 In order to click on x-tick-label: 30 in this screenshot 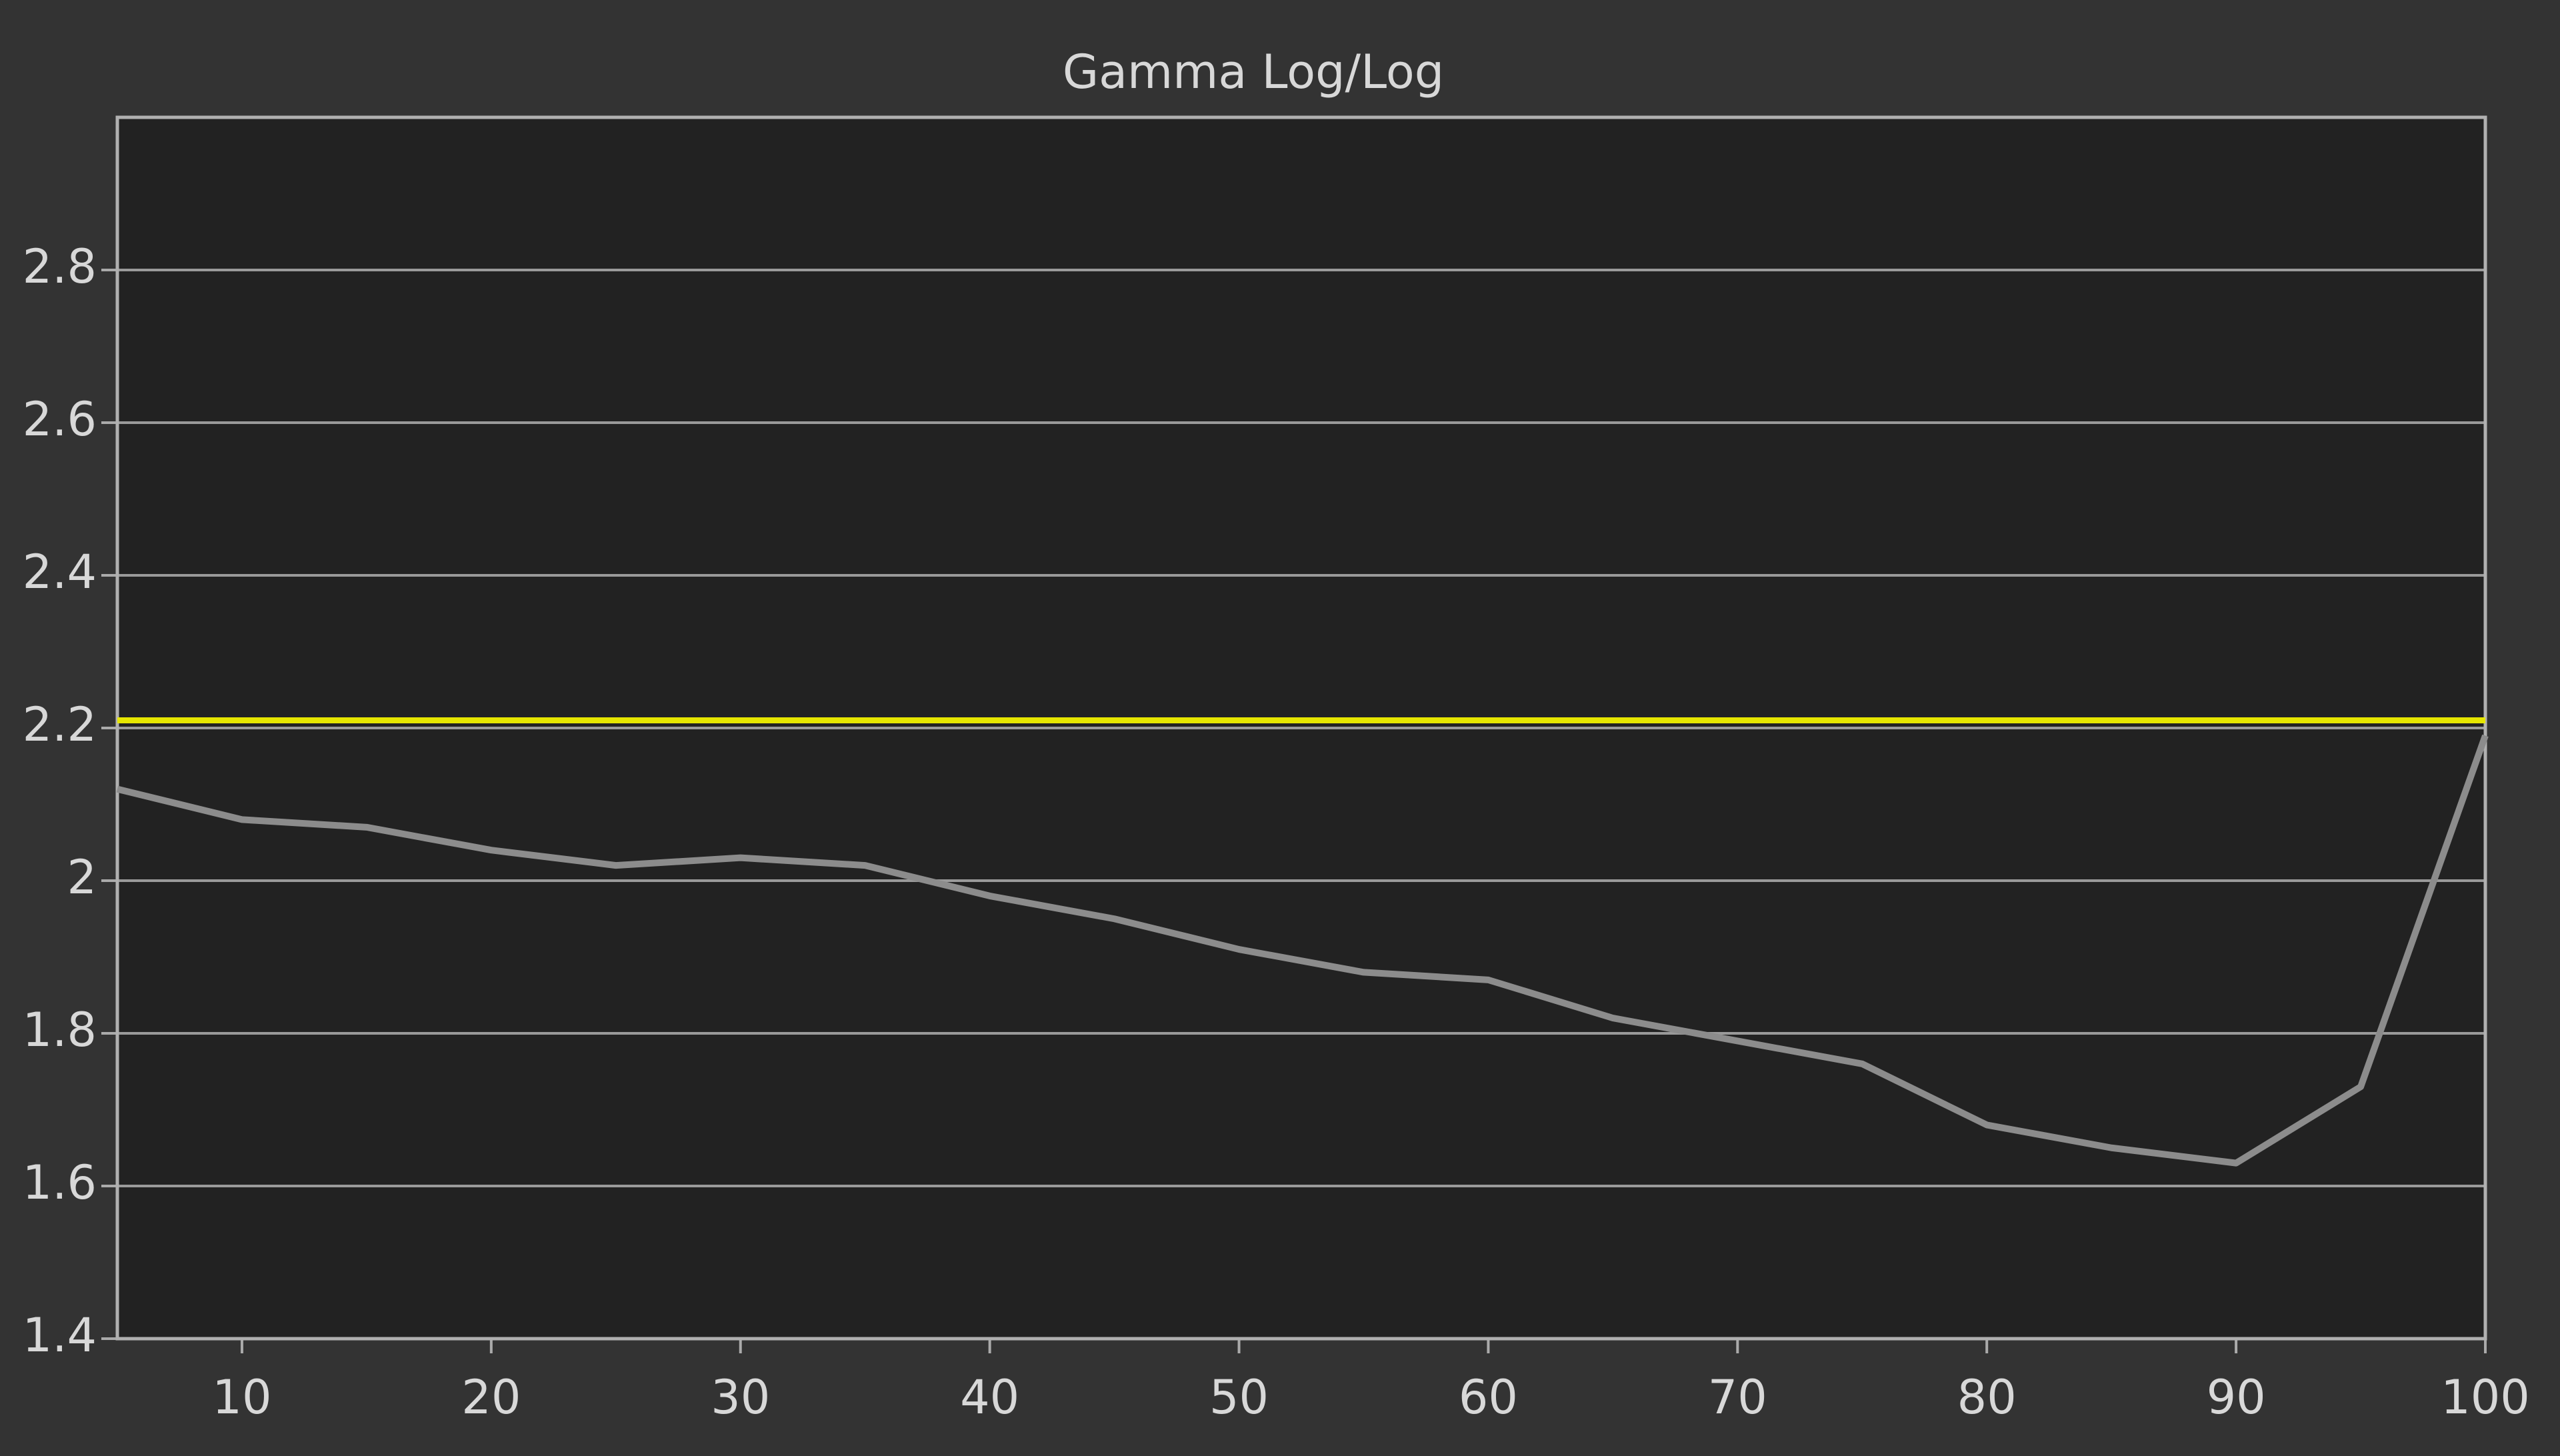, I will do `click(740, 1397)`.